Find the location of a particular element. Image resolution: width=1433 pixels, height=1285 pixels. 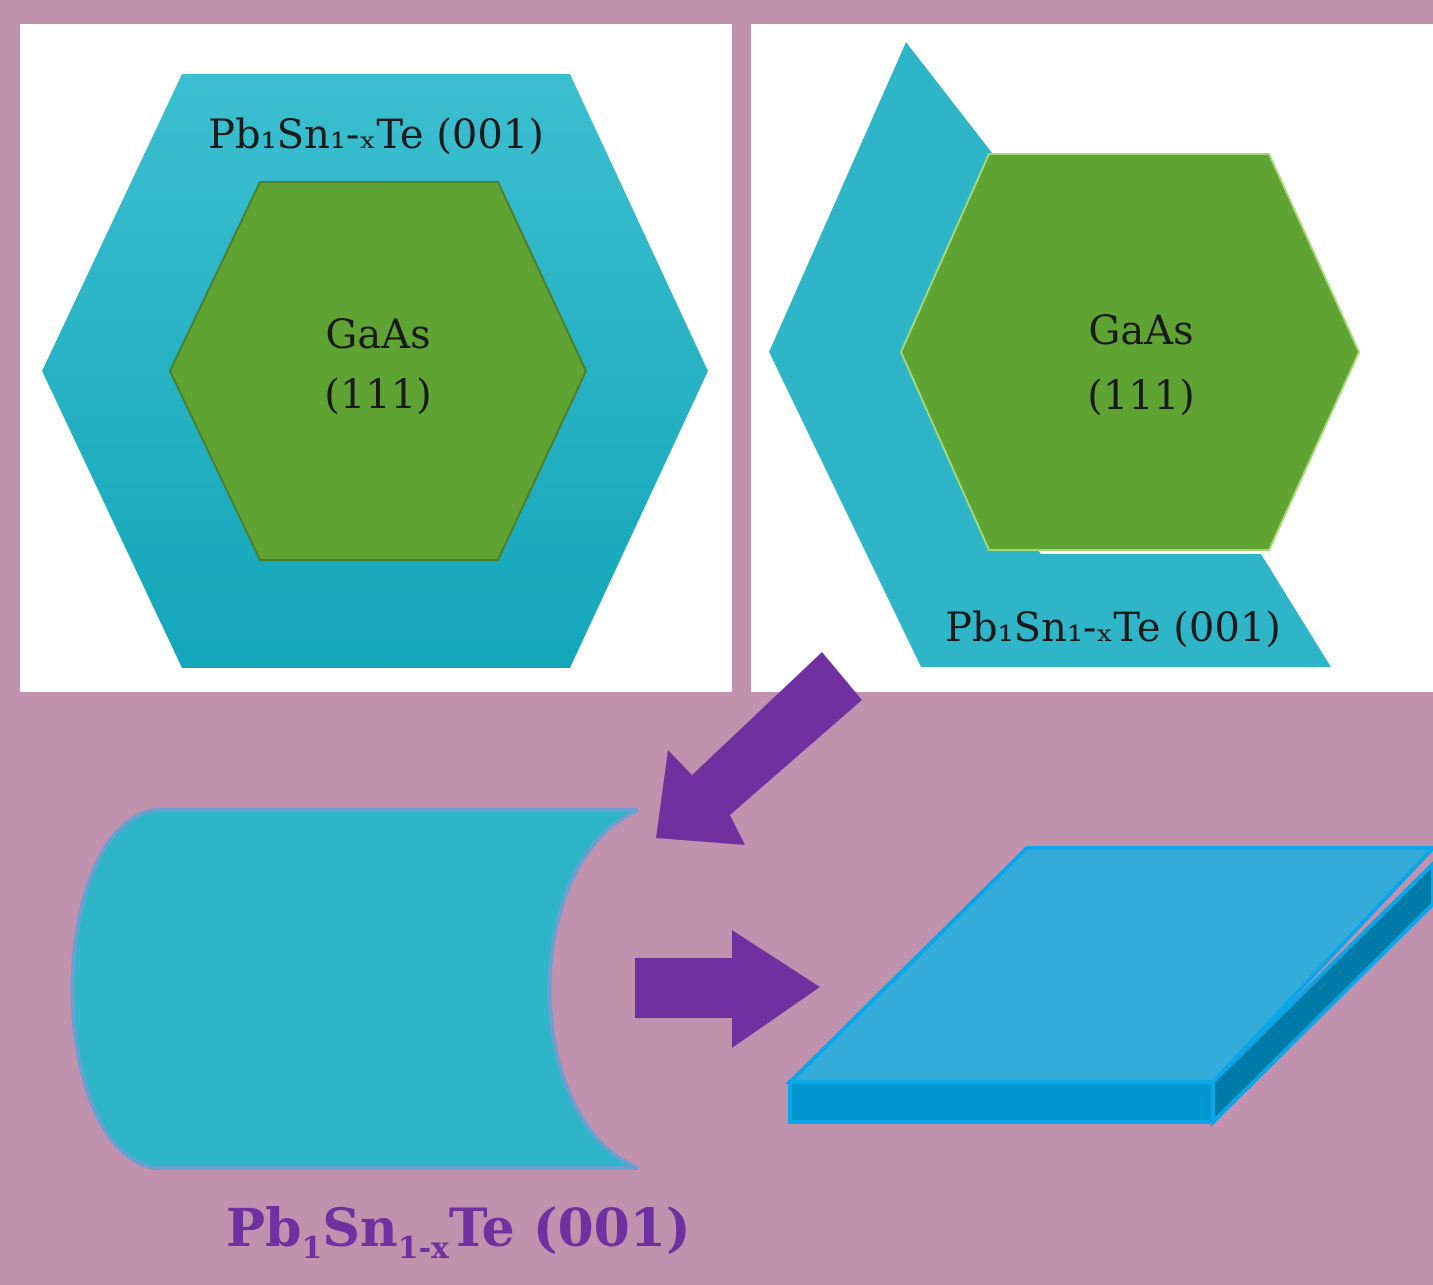

diagonal-arrow is located at coordinates (759, 748).